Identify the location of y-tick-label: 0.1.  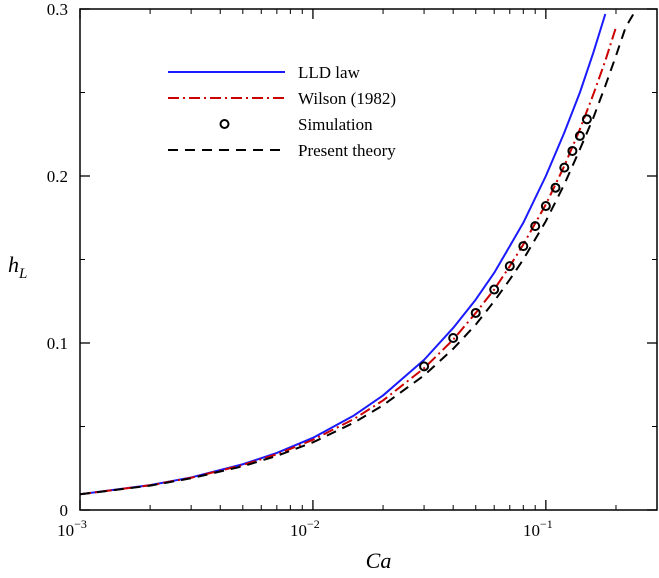
(57, 343).